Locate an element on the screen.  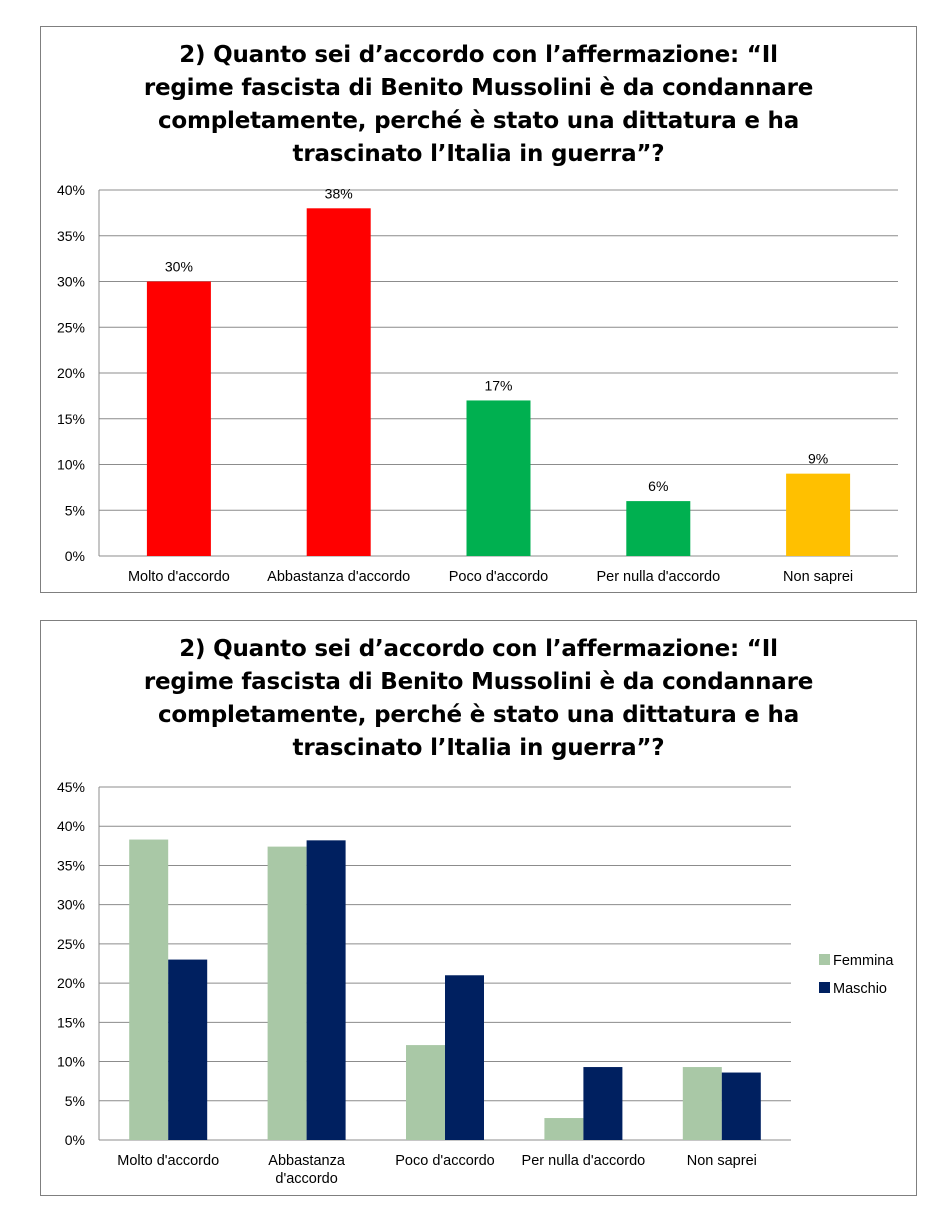
chart-1-y-tick-label: 40% is located at coordinates (71, 190).